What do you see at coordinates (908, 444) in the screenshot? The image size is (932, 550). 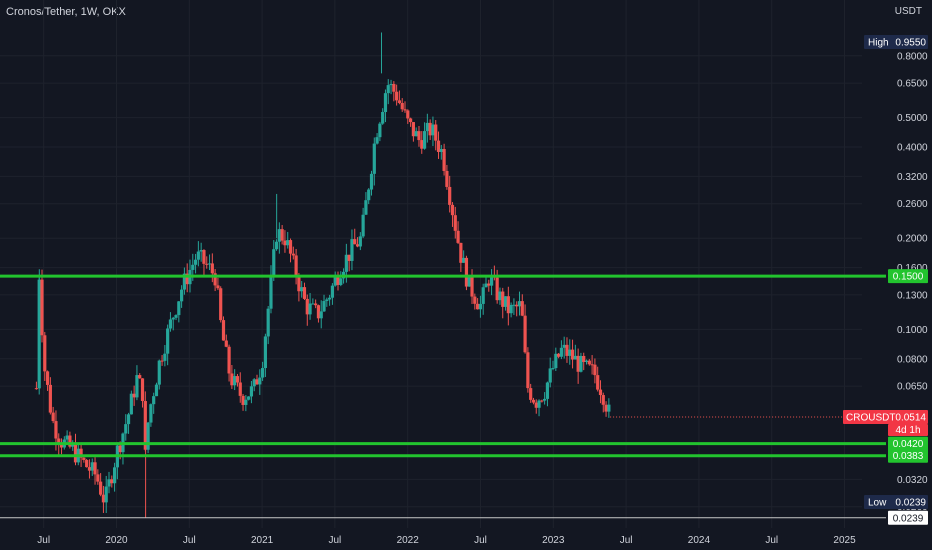 I see `level-tag-label: 0.0420` at bounding box center [908, 444].